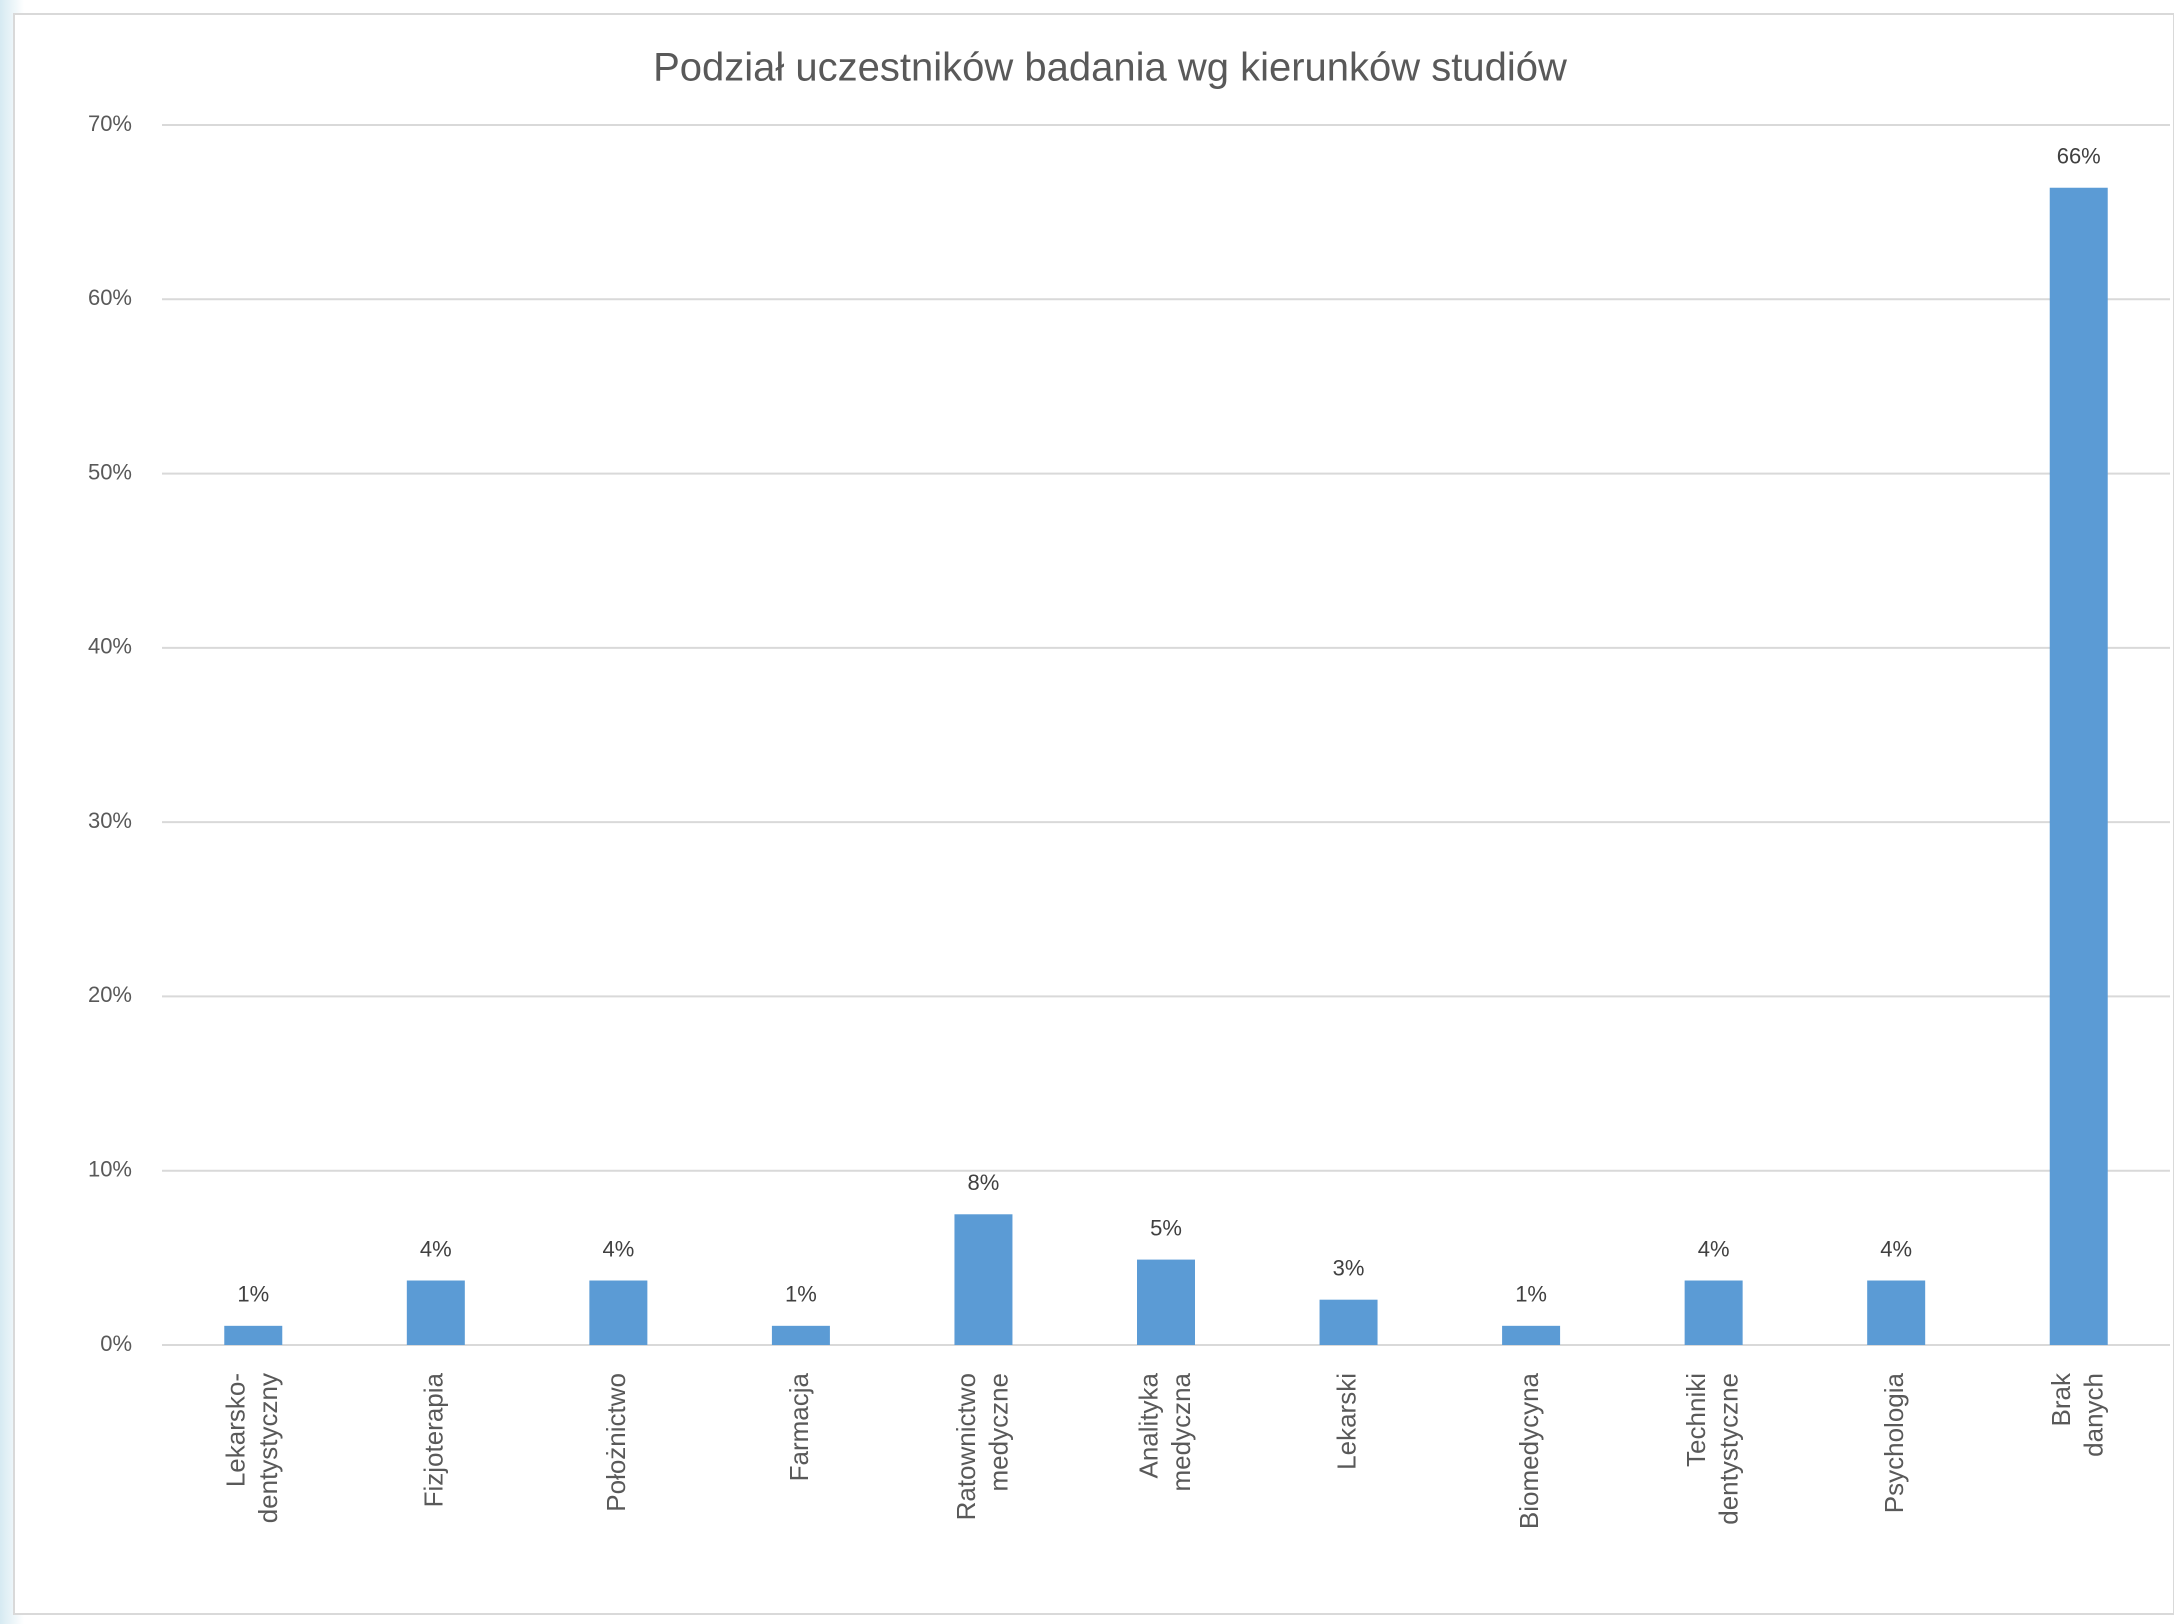  Describe the element at coordinates (1529, 1450) in the screenshot. I see `x-tick-label: Biomedycyna` at that location.